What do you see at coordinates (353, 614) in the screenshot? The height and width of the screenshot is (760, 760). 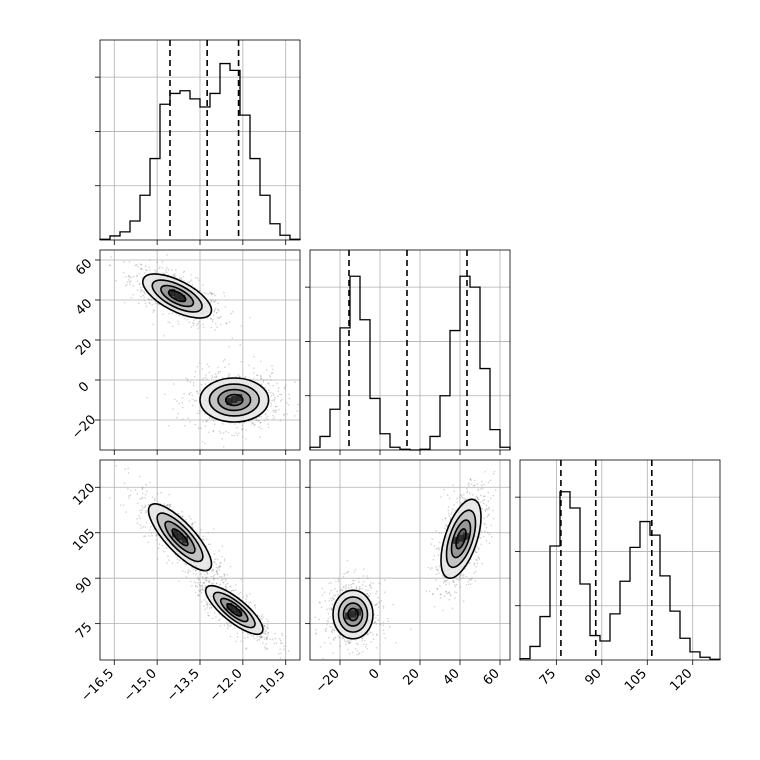 I see `contour-line` at bounding box center [353, 614].